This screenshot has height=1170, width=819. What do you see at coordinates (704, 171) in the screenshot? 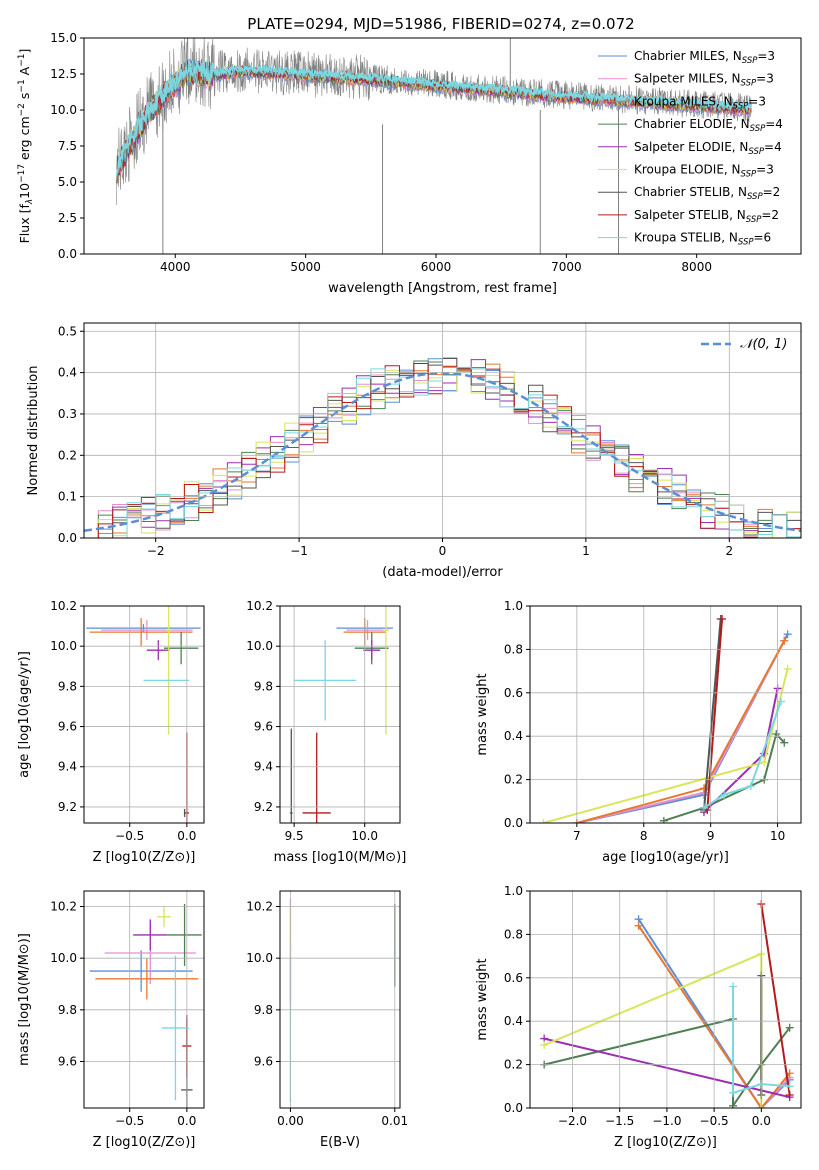
I see `legend-label: Kroupa ELODIE, NSSP=3` at bounding box center [704, 171].